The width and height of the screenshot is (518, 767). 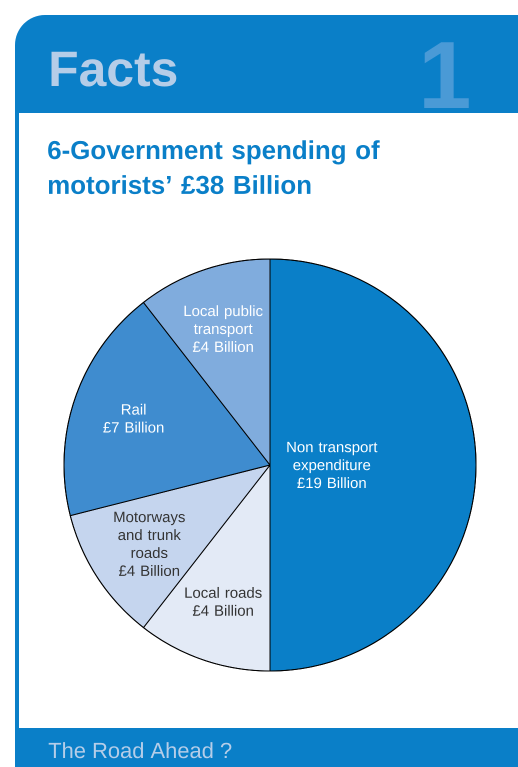 I want to click on slice-label: Local roads, so click(x=223, y=592).